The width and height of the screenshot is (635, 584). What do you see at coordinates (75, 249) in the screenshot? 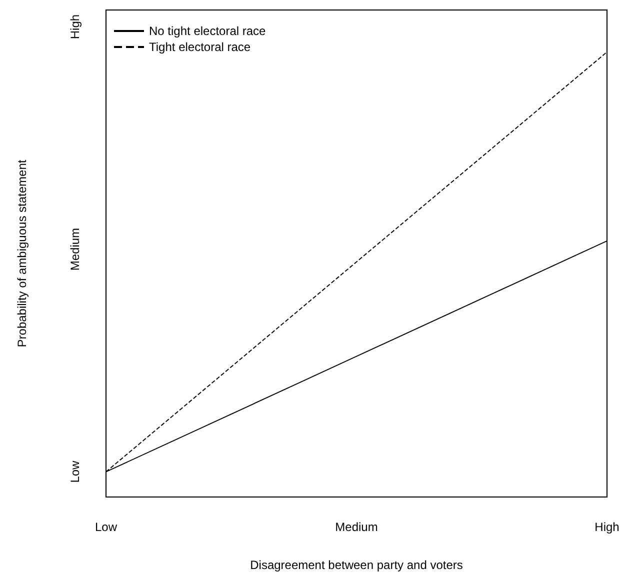
I see `annotation: Medium` at bounding box center [75, 249].